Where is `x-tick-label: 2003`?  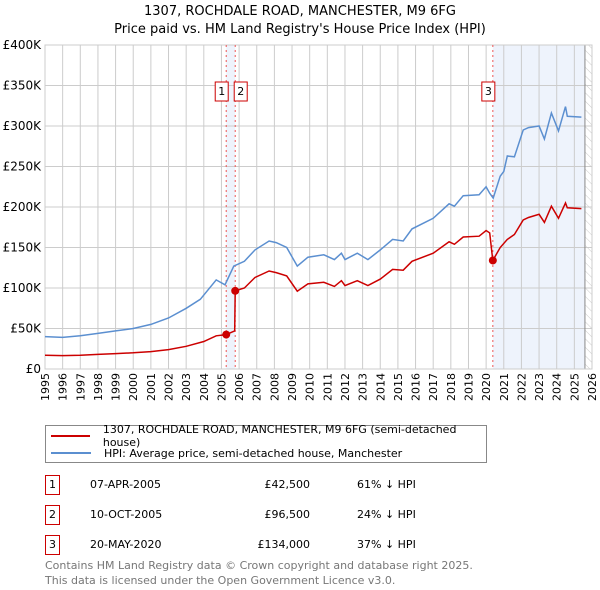 x-tick-label: 2003 is located at coordinates (186, 387).